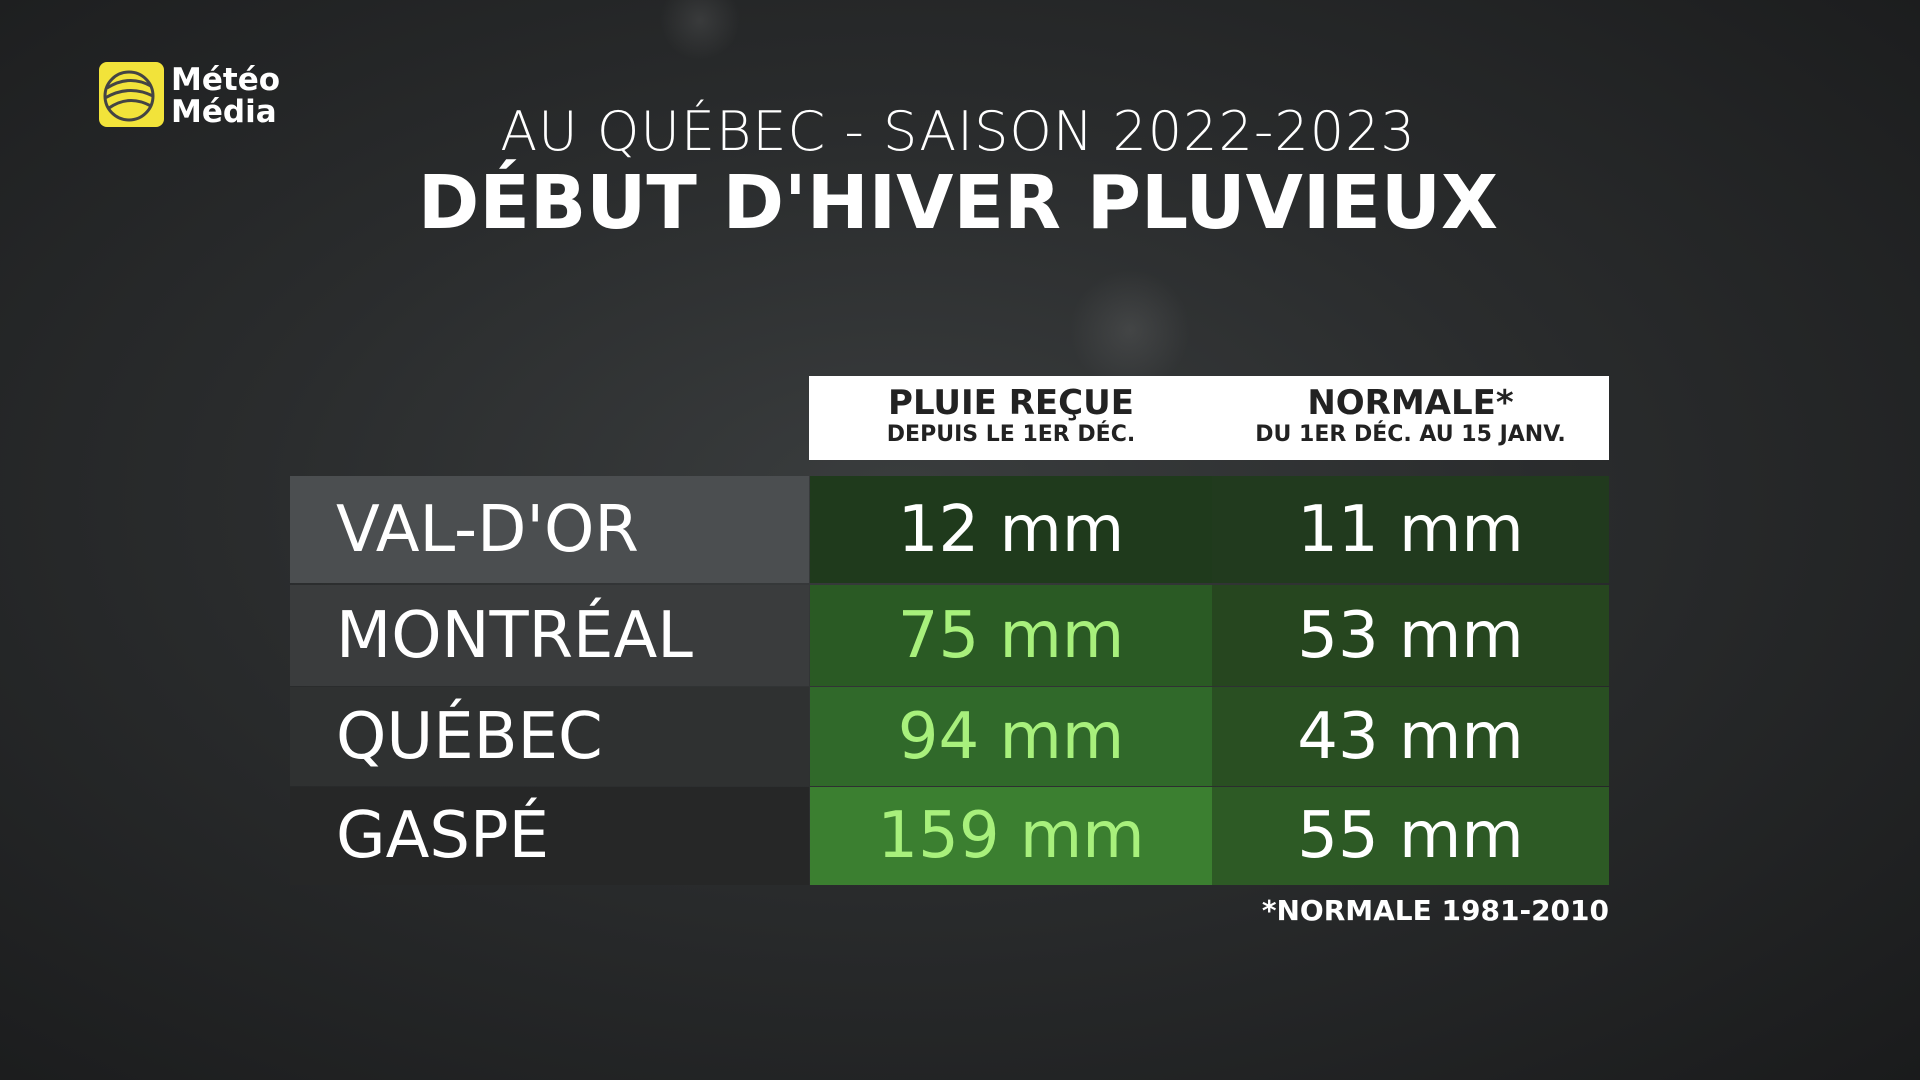 Image resolution: width=1920 pixels, height=1080 pixels. Describe the element at coordinates (549, 736) in the screenshot. I see `row-label: QUÉBEC` at that location.